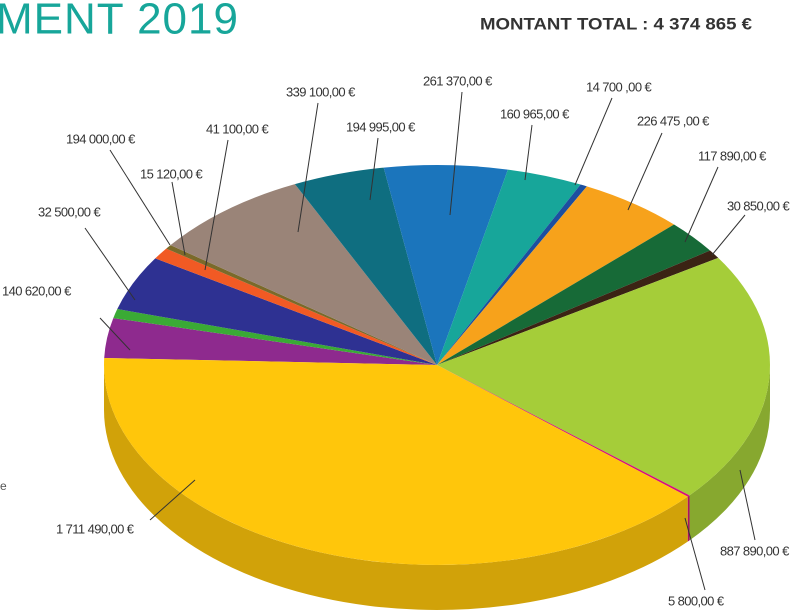 Image resolution: width=812 pixels, height=614 pixels. What do you see at coordinates (458, 80) in the screenshot?
I see `value-label: 261 370,00 €` at bounding box center [458, 80].